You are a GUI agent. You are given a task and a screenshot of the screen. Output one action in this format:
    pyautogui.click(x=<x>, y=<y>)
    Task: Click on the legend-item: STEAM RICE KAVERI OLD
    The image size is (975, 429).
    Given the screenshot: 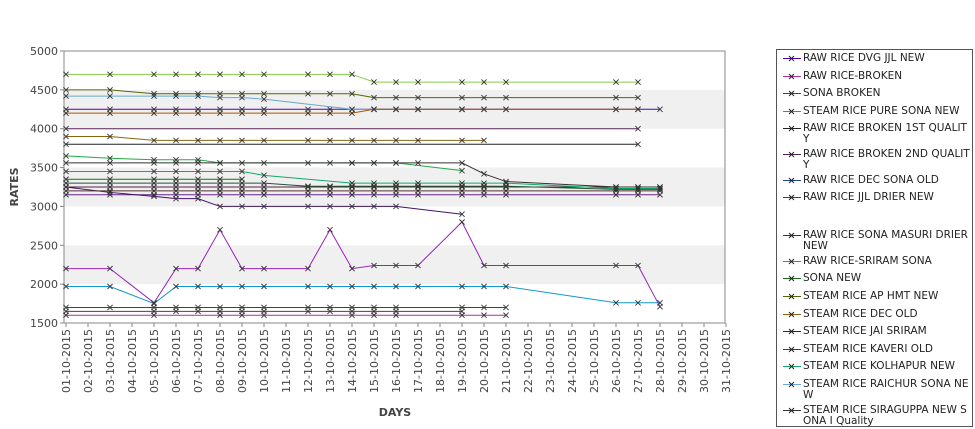 What is the action you would take?
    pyautogui.click(x=874, y=350)
    